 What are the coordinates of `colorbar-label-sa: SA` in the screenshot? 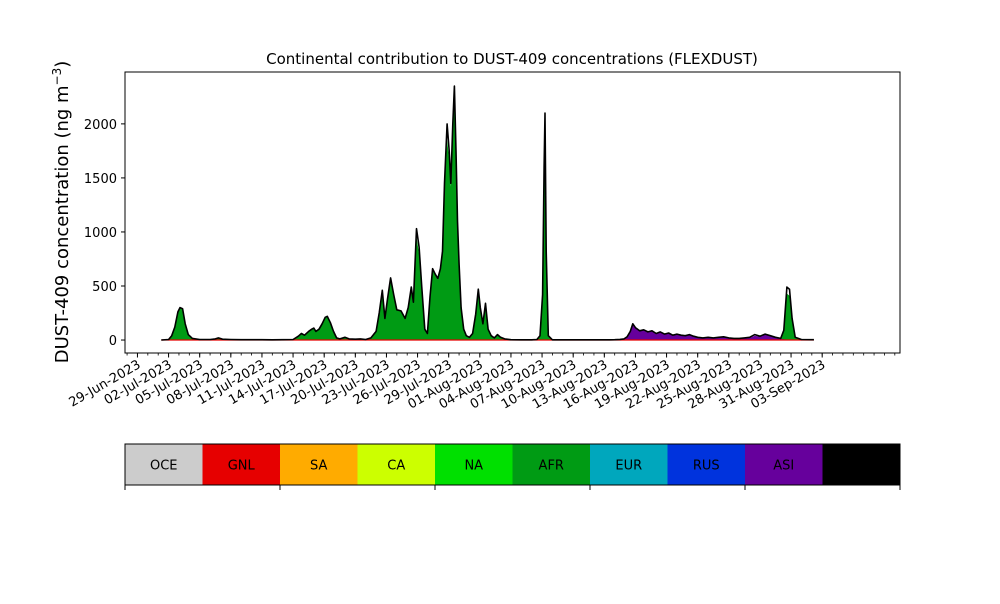 It's located at (318, 466).